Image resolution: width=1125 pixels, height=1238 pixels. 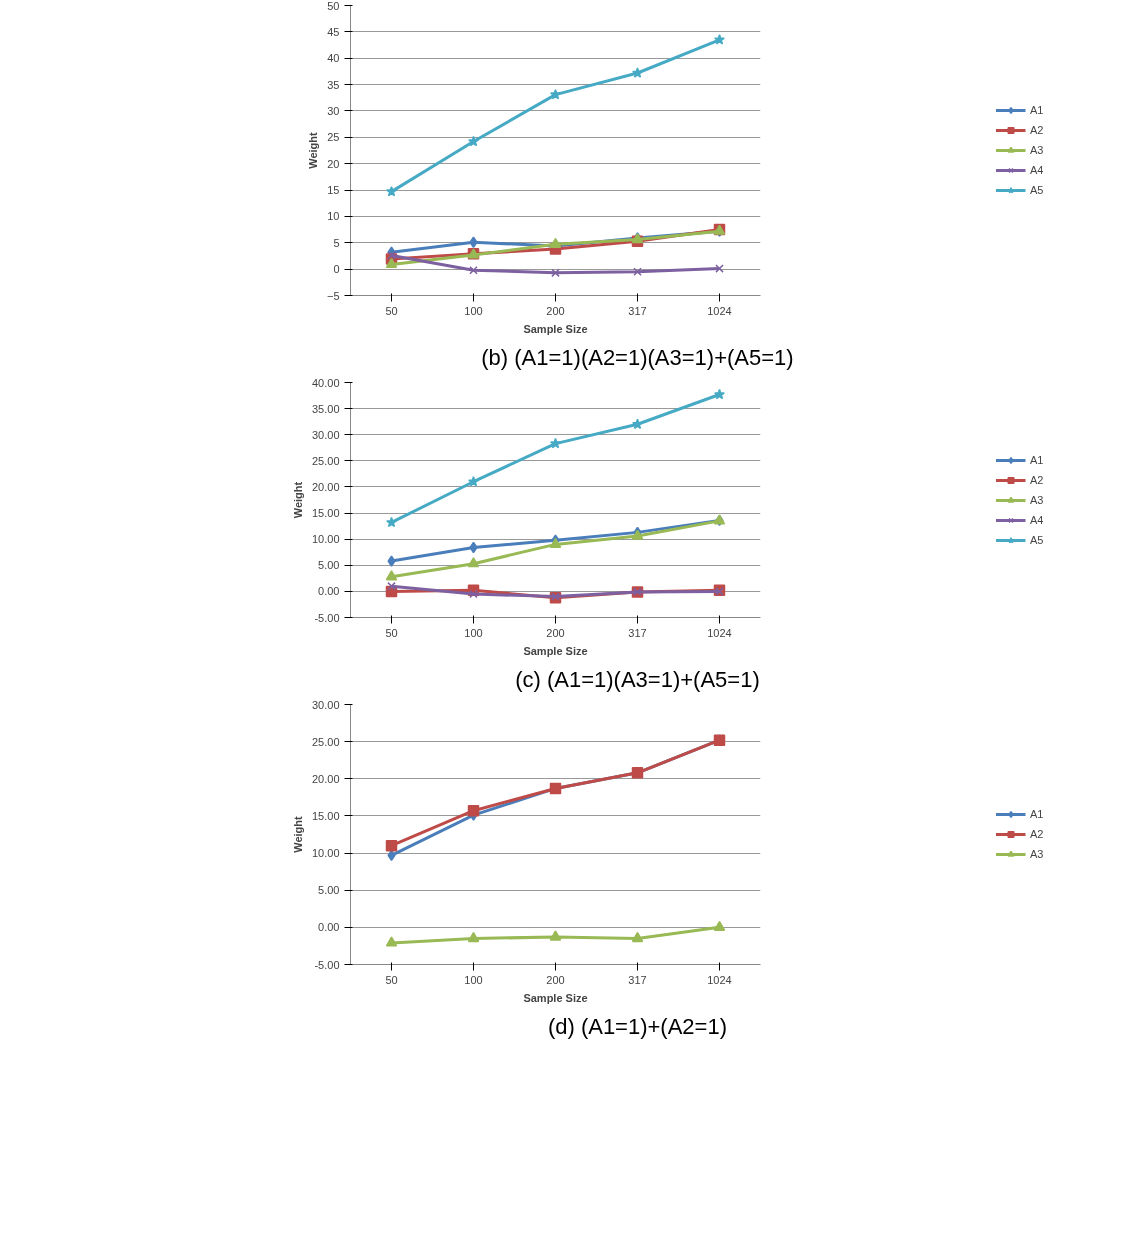 I want to click on y-tick-label: 5, so click(x=336, y=242).